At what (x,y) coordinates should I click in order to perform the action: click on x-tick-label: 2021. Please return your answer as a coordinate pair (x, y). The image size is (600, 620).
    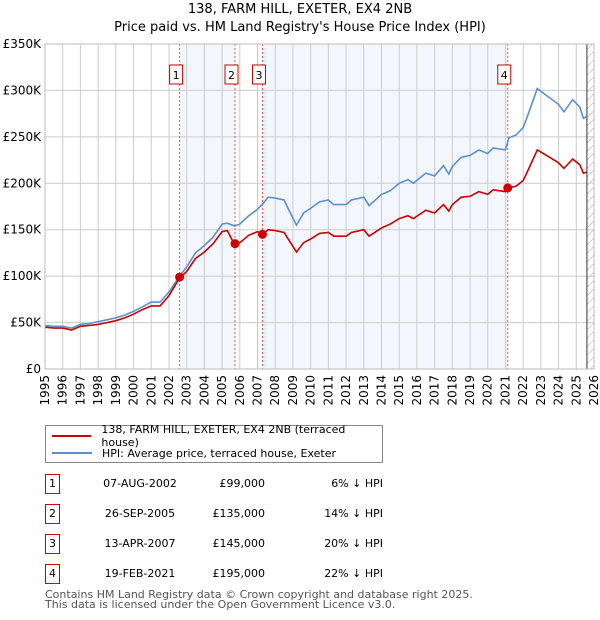
    Looking at the image, I should click on (505, 390).